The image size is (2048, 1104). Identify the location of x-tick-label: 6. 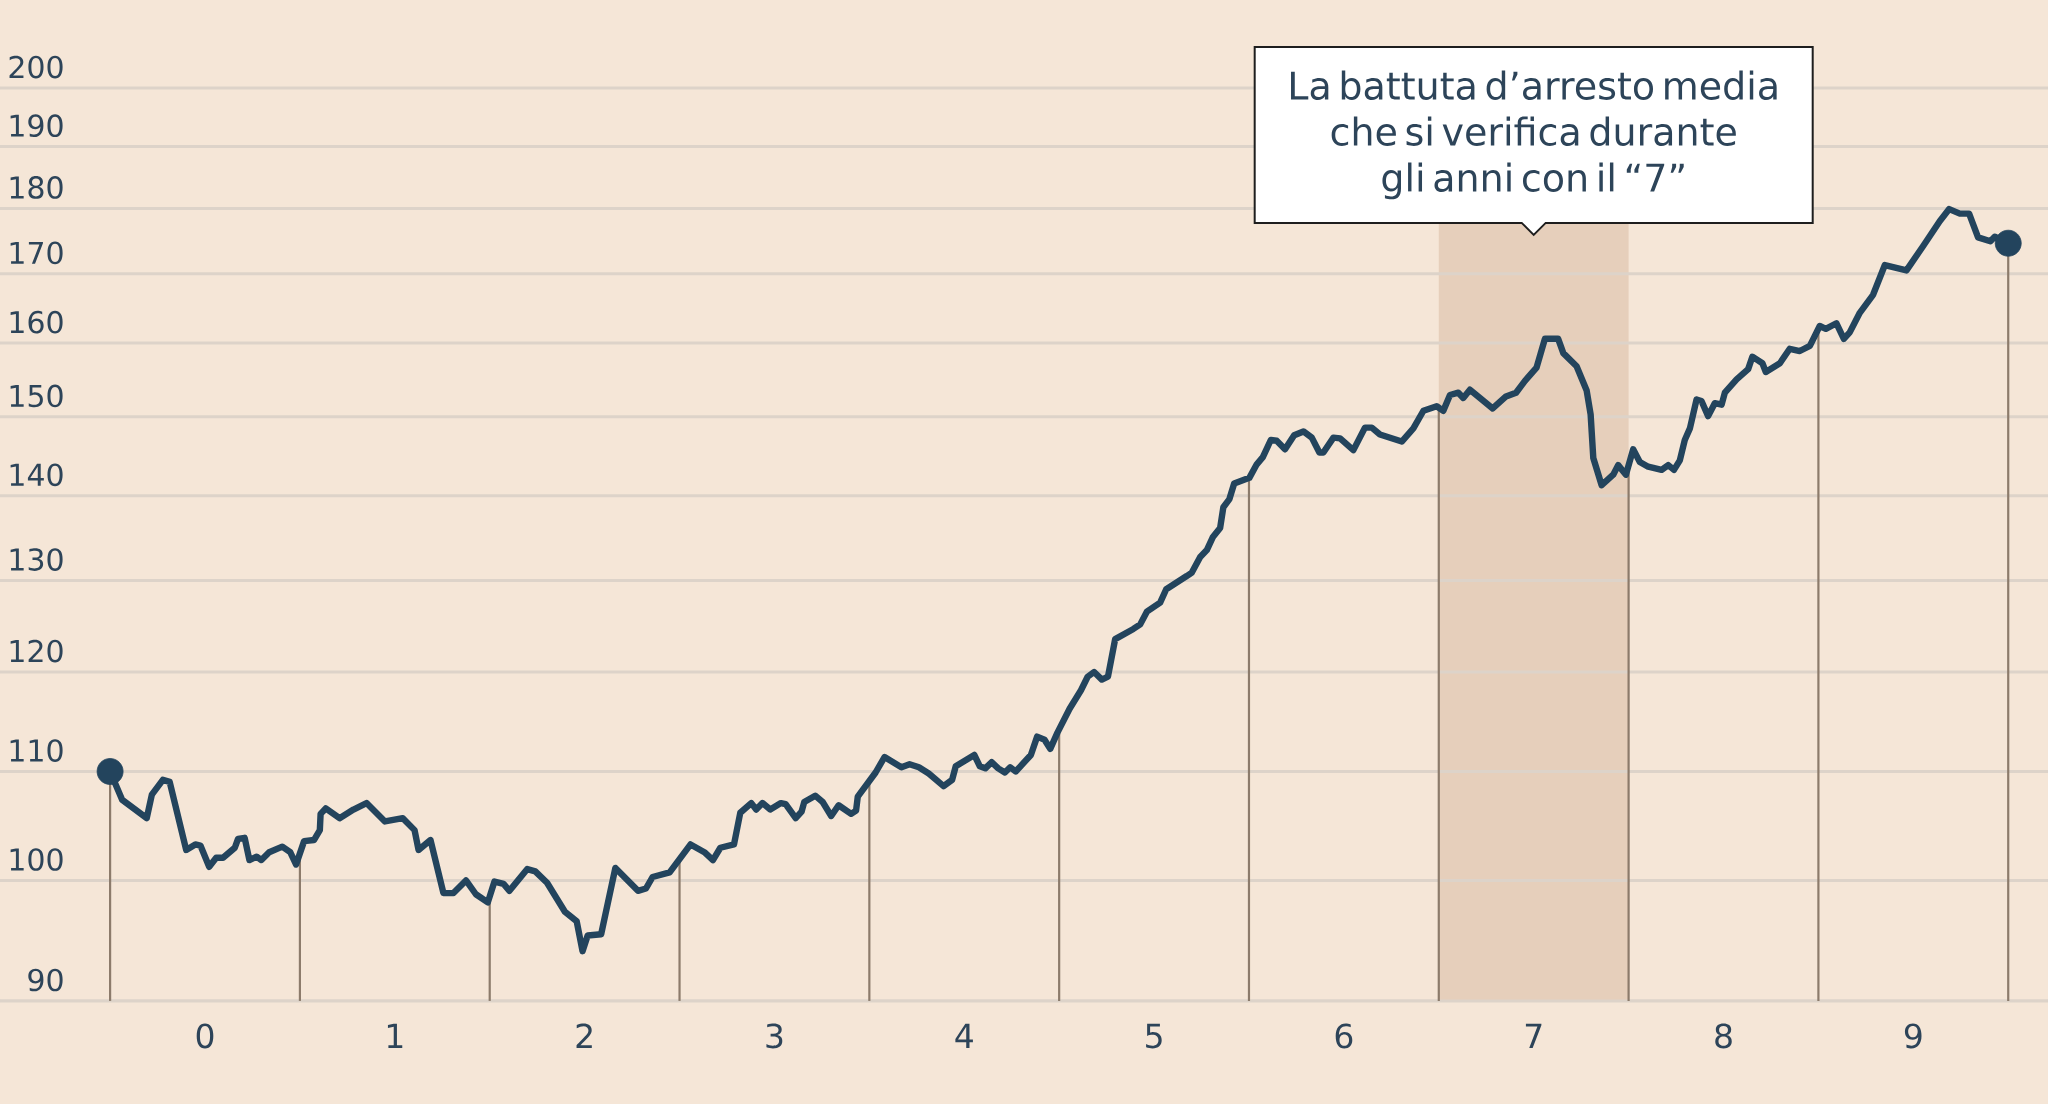
(1344, 1036).